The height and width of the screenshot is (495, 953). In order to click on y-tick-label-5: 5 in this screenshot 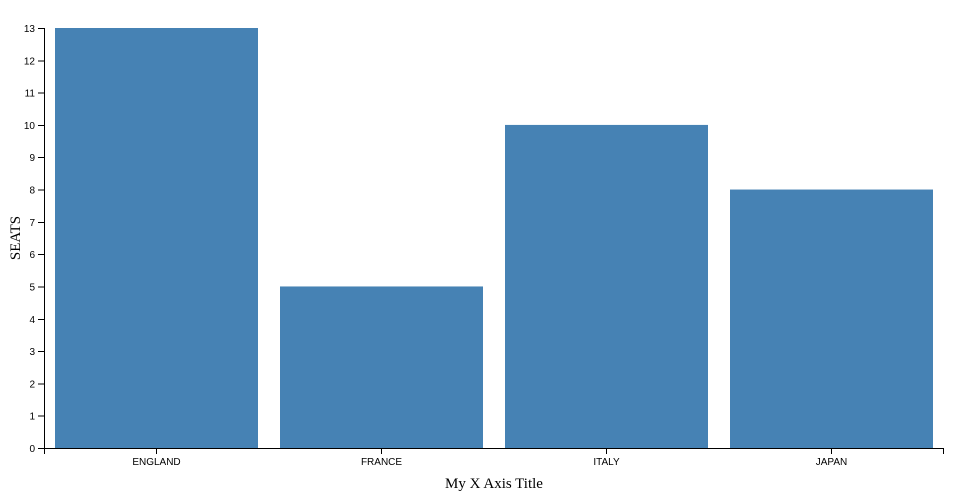, I will do `click(32, 287)`.